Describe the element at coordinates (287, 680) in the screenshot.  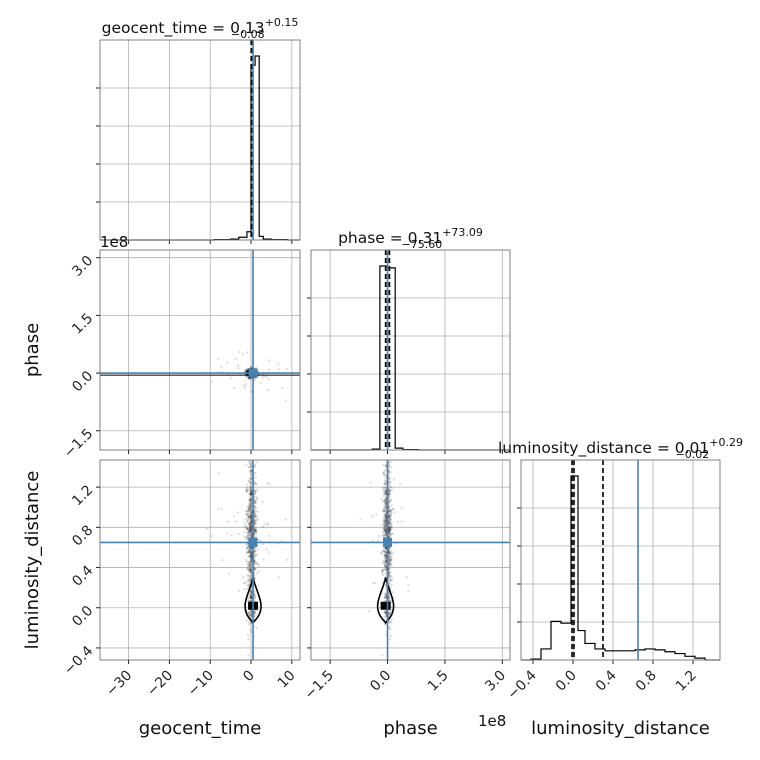
I see `x-tick-label: 10` at that location.